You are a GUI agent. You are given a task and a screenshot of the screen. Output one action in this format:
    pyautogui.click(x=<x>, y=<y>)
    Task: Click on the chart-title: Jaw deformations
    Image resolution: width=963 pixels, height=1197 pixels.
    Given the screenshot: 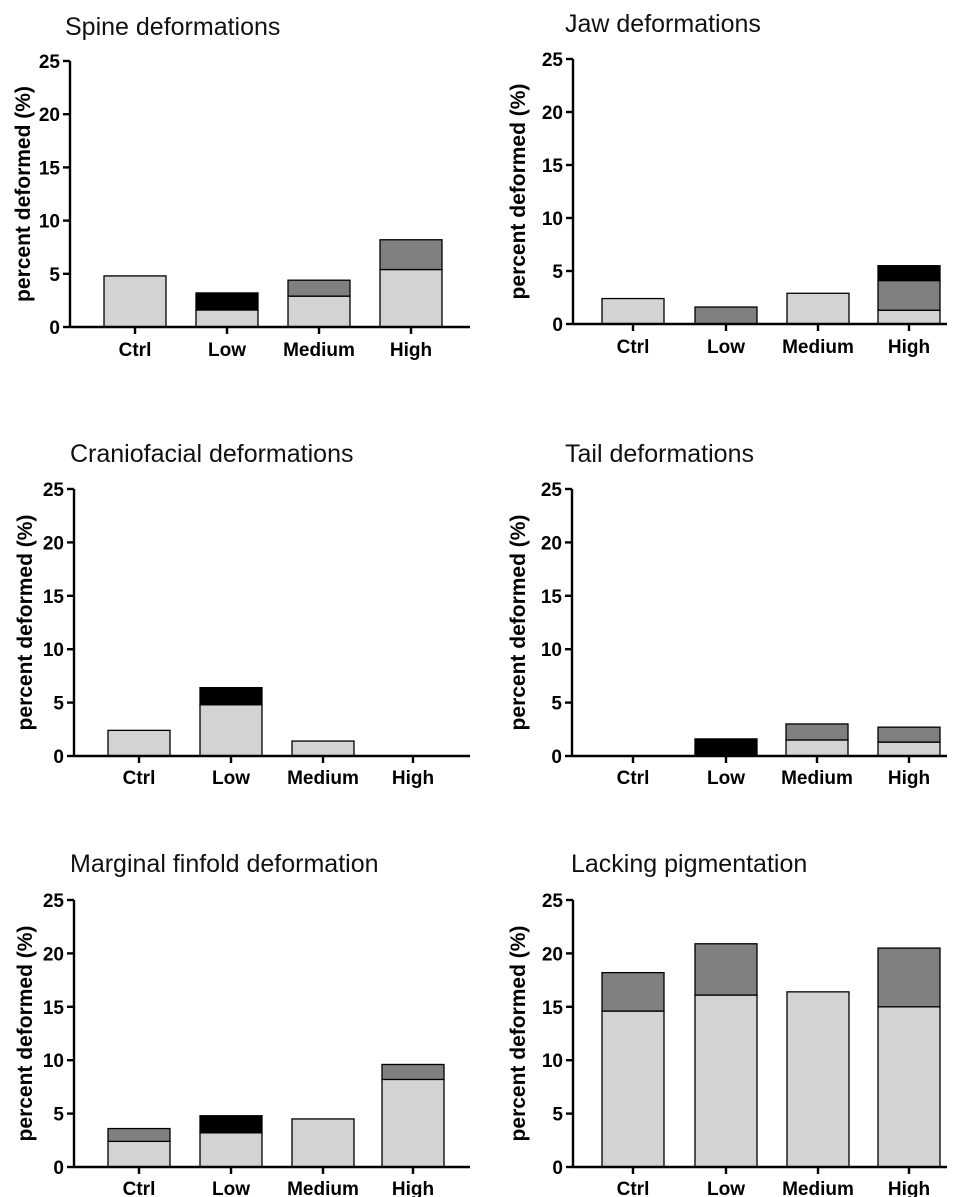 What is the action you would take?
    pyautogui.click(x=663, y=24)
    